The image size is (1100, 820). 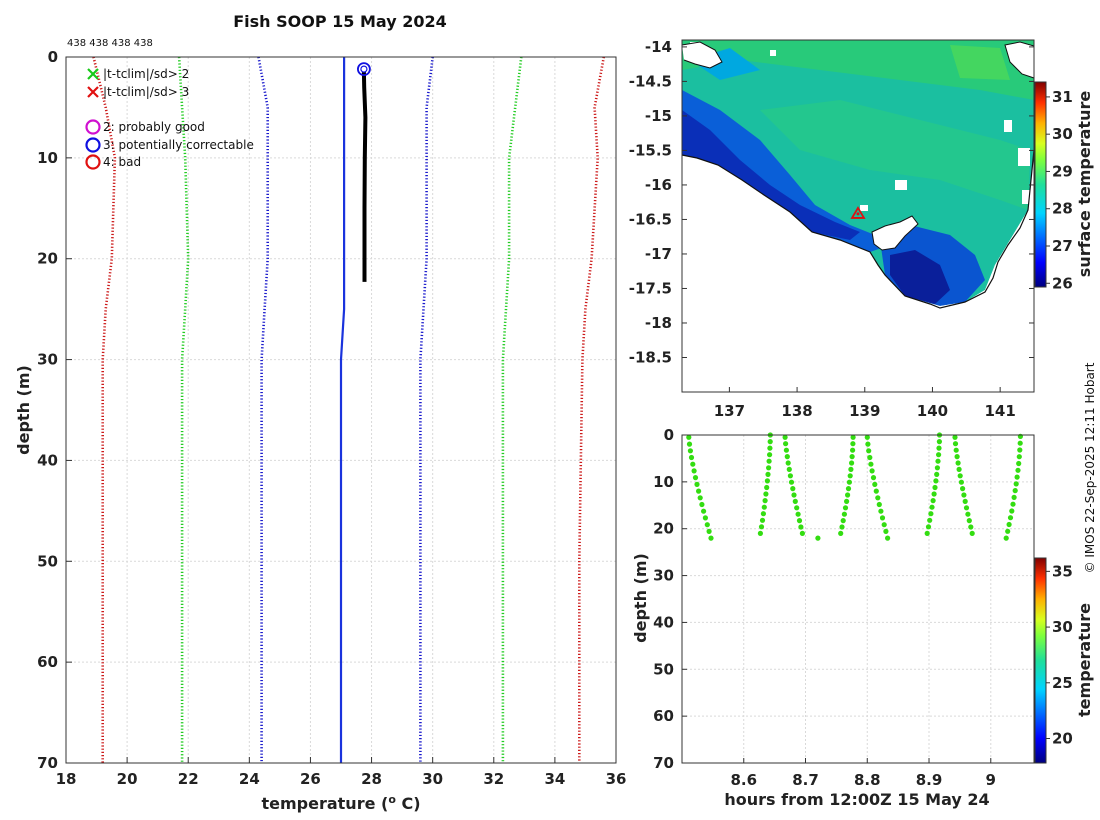 What do you see at coordinates (663, 482) in the screenshot?
I see `time-depth-ytick-label: 10` at bounding box center [663, 482].